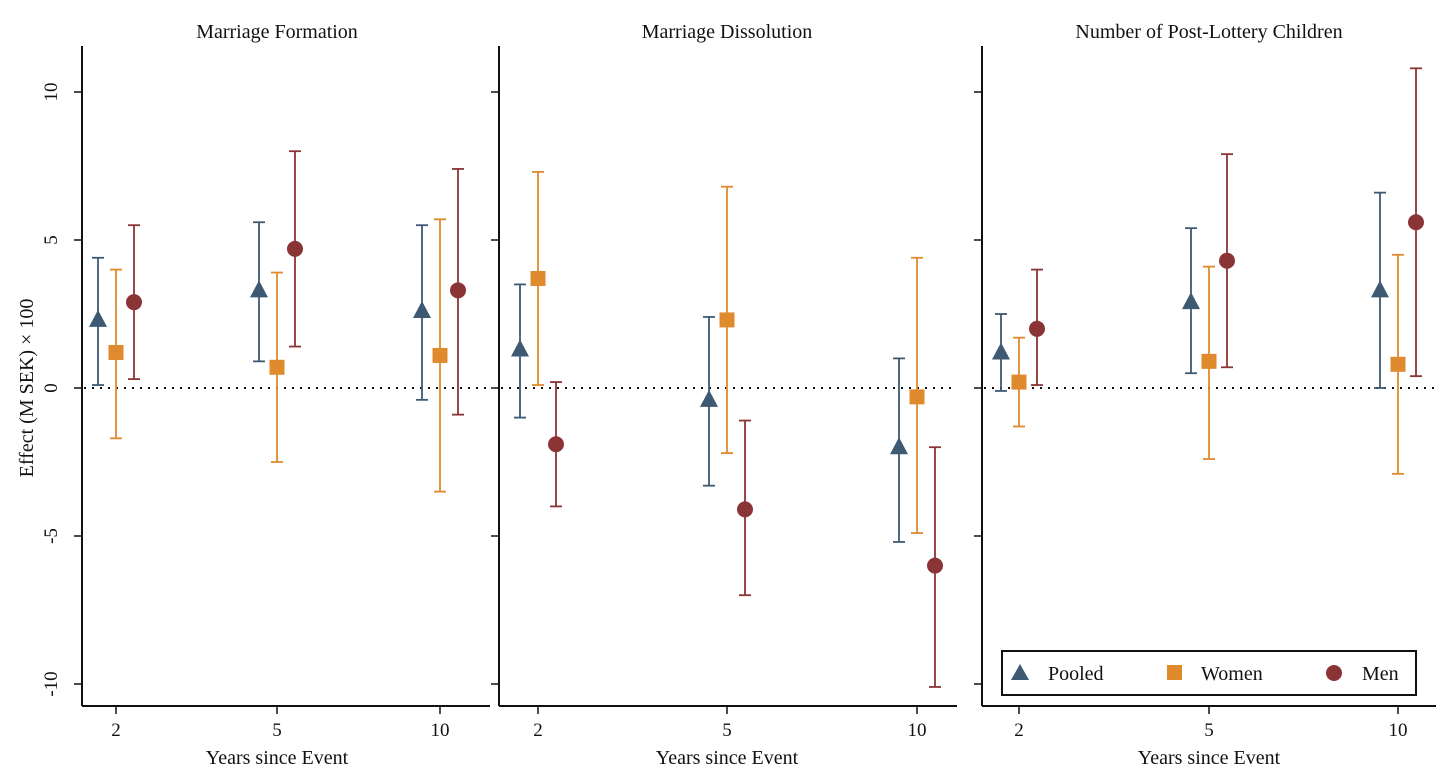  What do you see at coordinates (51, 240) in the screenshot?
I see `y-tick-label: 5` at bounding box center [51, 240].